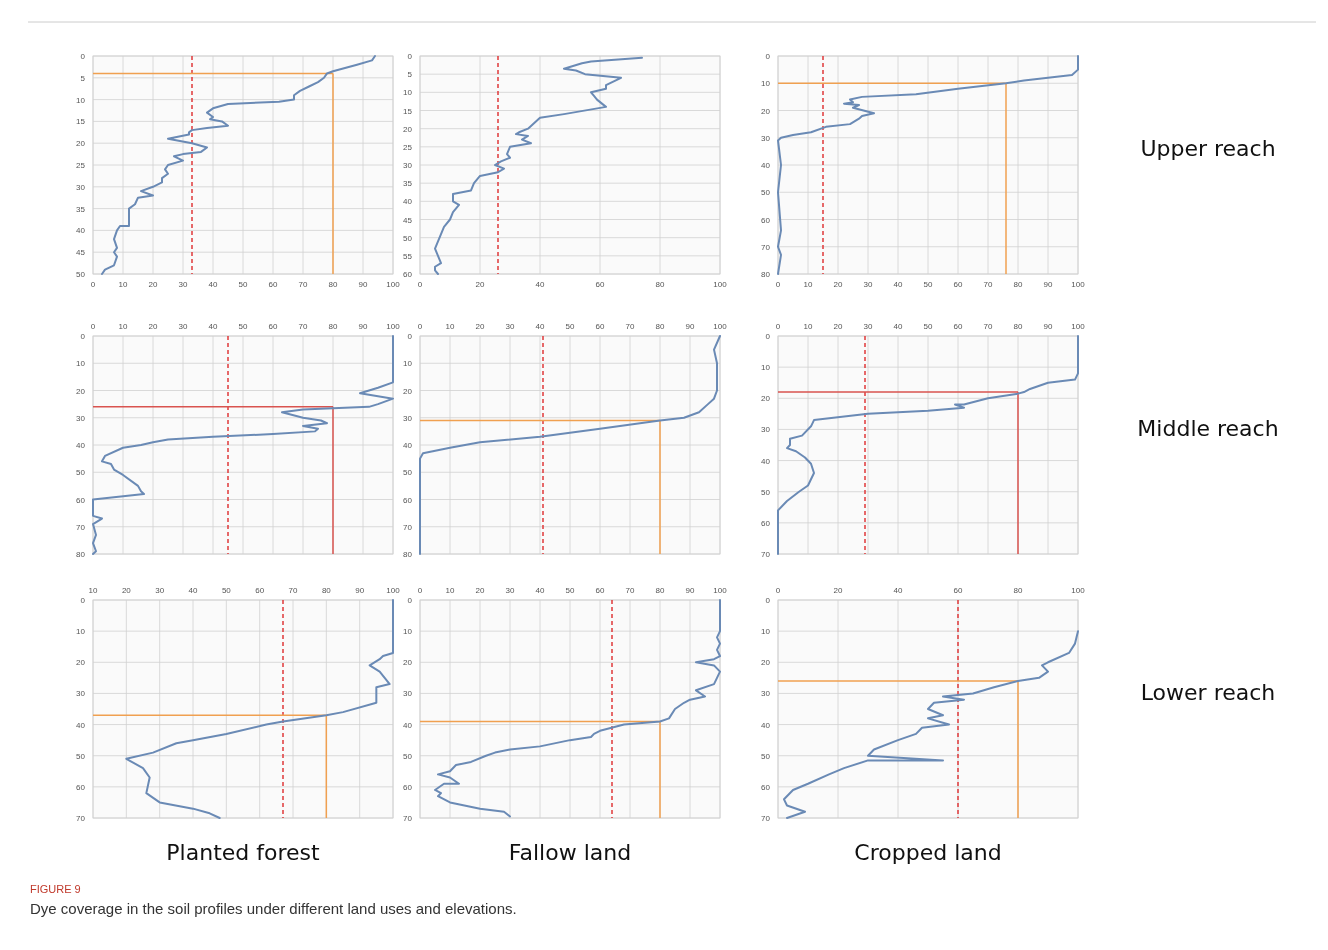  What do you see at coordinates (273, 908) in the screenshot?
I see `text: Dye coverage in the soil profiles under different land uses and elevations.` at bounding box center [273, 908].